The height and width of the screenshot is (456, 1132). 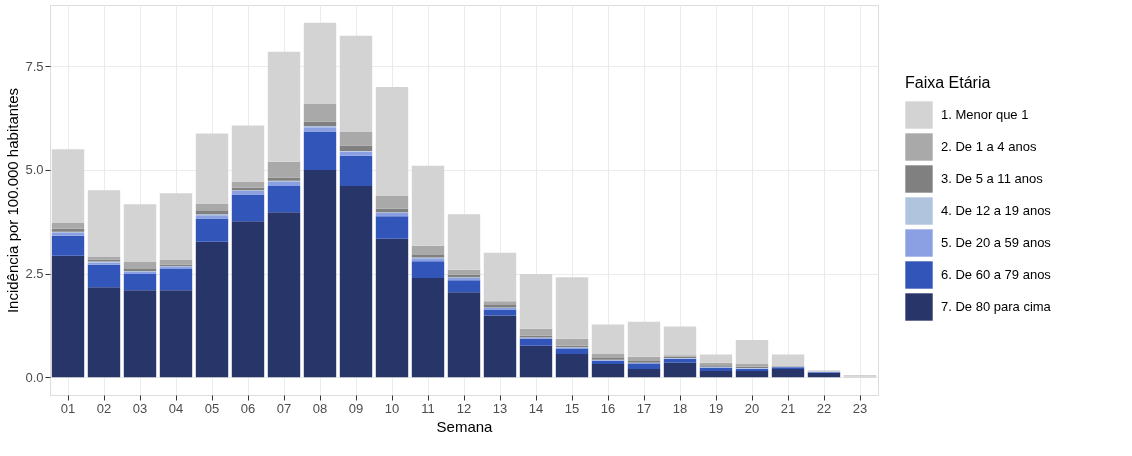 What do you see at coordinates (996, 242) in the screenshot?
I see `legend-label: 5. De 20 a 59 anos` at bounding box center [996, 242].